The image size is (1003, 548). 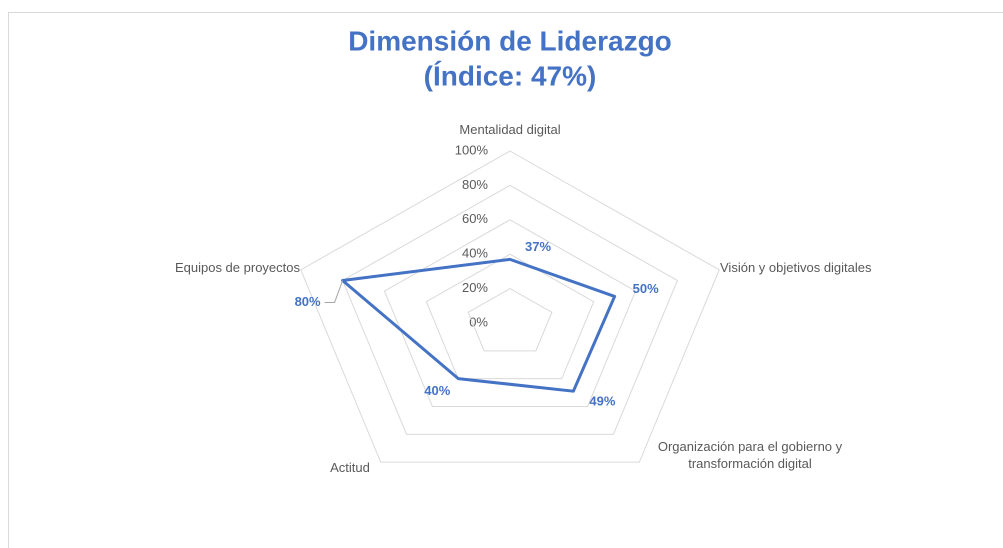 I want to click on data-label: 40%, so click(x=437, y=390).